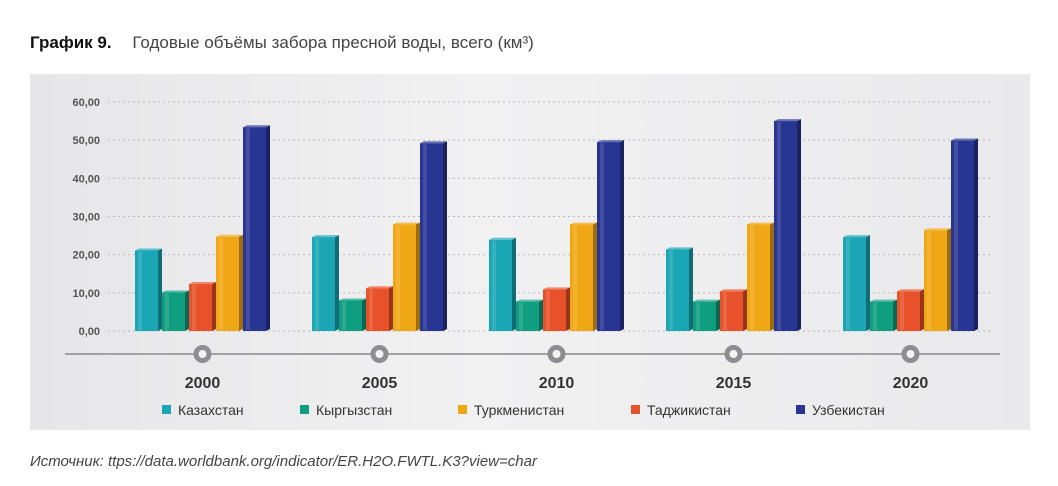 The width and height of the screenshot is (1058, 486). Describe the element at coordinates (911, 383) in the screenshot. I see `x-tick-label: 2020` at that location.